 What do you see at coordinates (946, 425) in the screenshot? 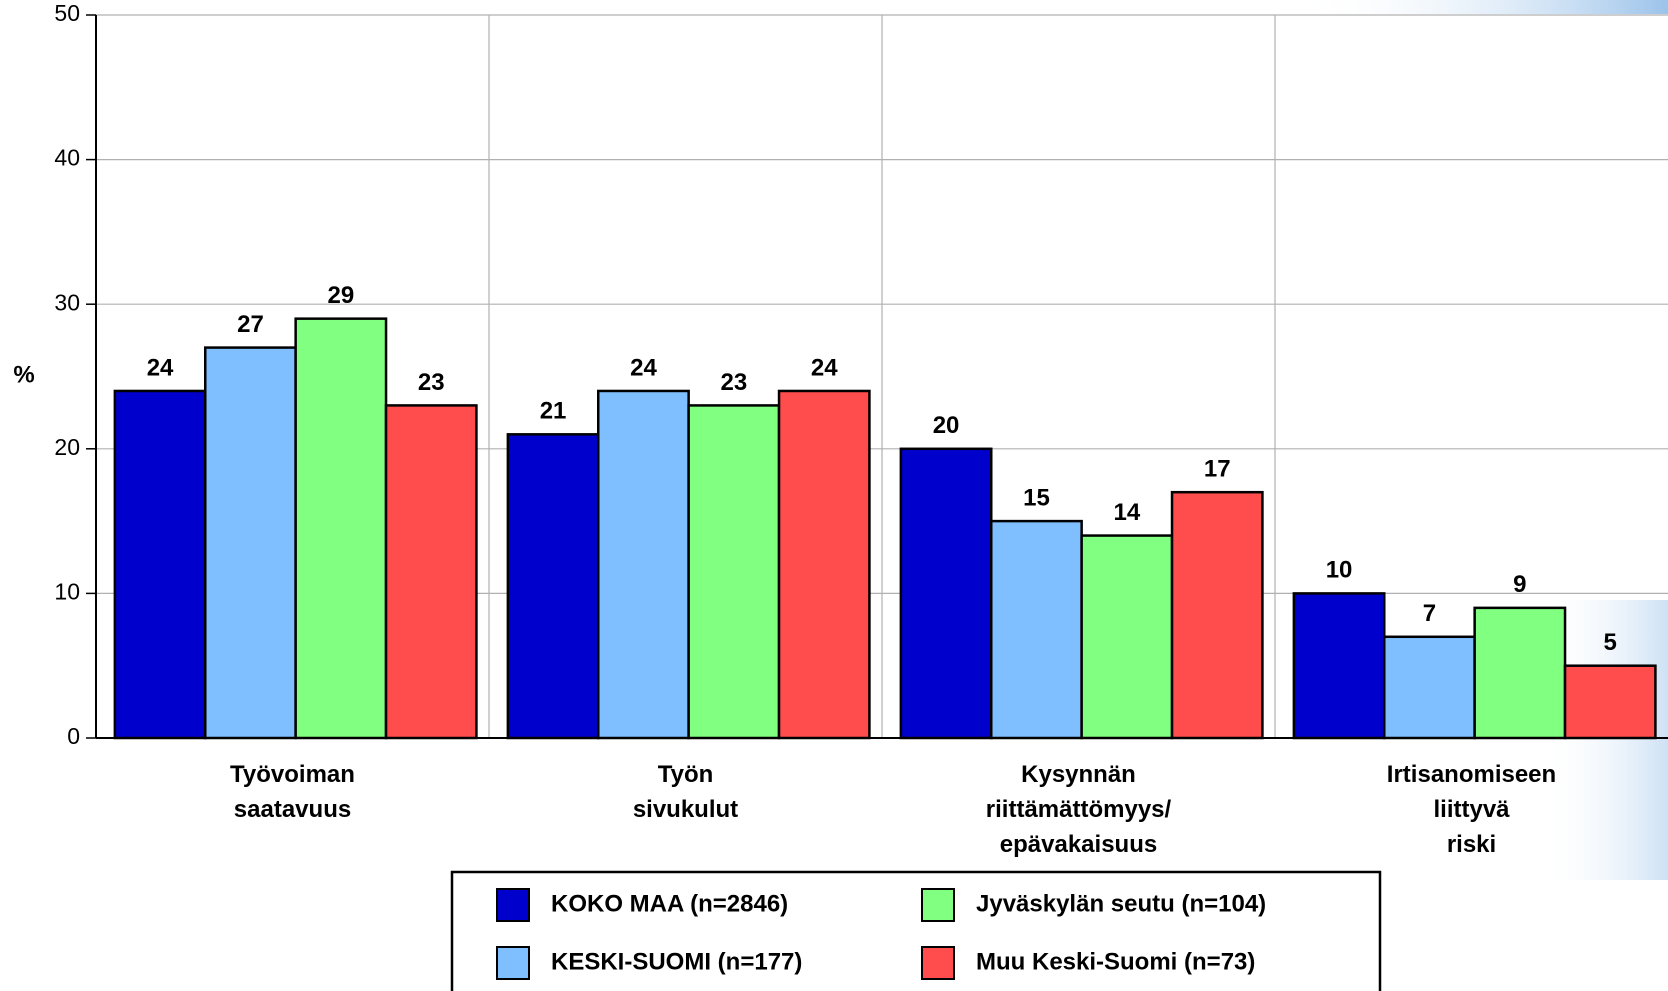
I see `data-label: 20` at bounding box center [946, 425].